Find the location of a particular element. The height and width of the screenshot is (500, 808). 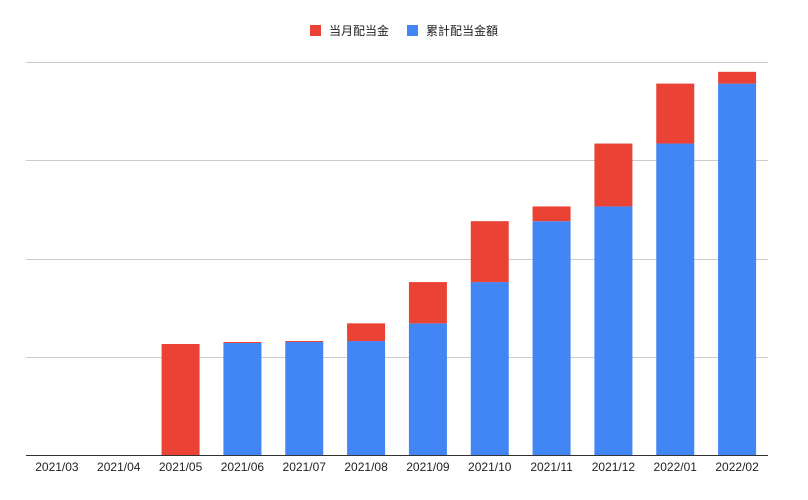

x-tick-label-2021-06: 2021/06 is located at coordinates (243, 467).